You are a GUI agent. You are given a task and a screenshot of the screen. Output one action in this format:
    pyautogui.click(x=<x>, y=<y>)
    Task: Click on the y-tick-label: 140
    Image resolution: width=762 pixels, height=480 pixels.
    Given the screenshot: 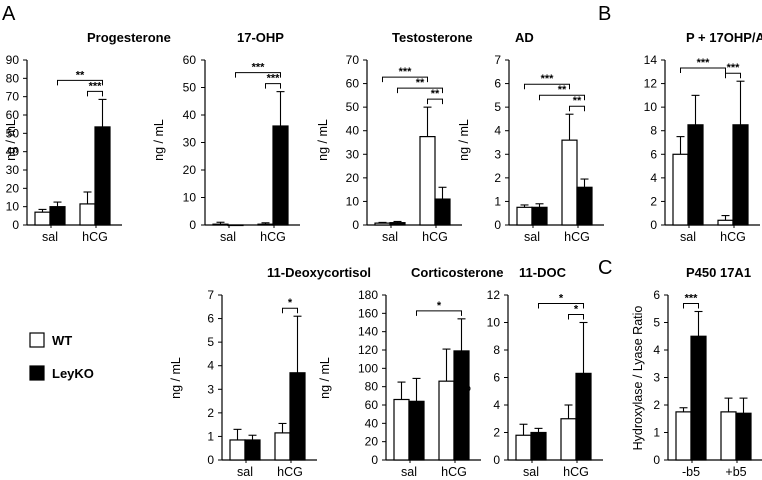 What is the action you would take?
    pyautogui.click(x=368, y=332)
    